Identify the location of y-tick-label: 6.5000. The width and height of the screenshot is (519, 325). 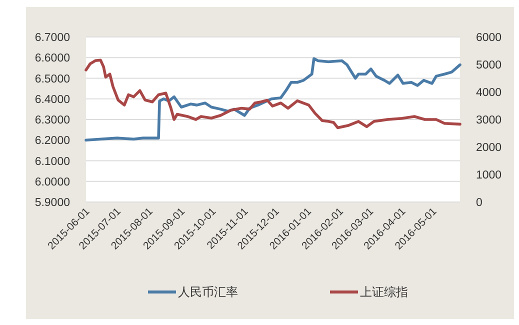
(52, 79).